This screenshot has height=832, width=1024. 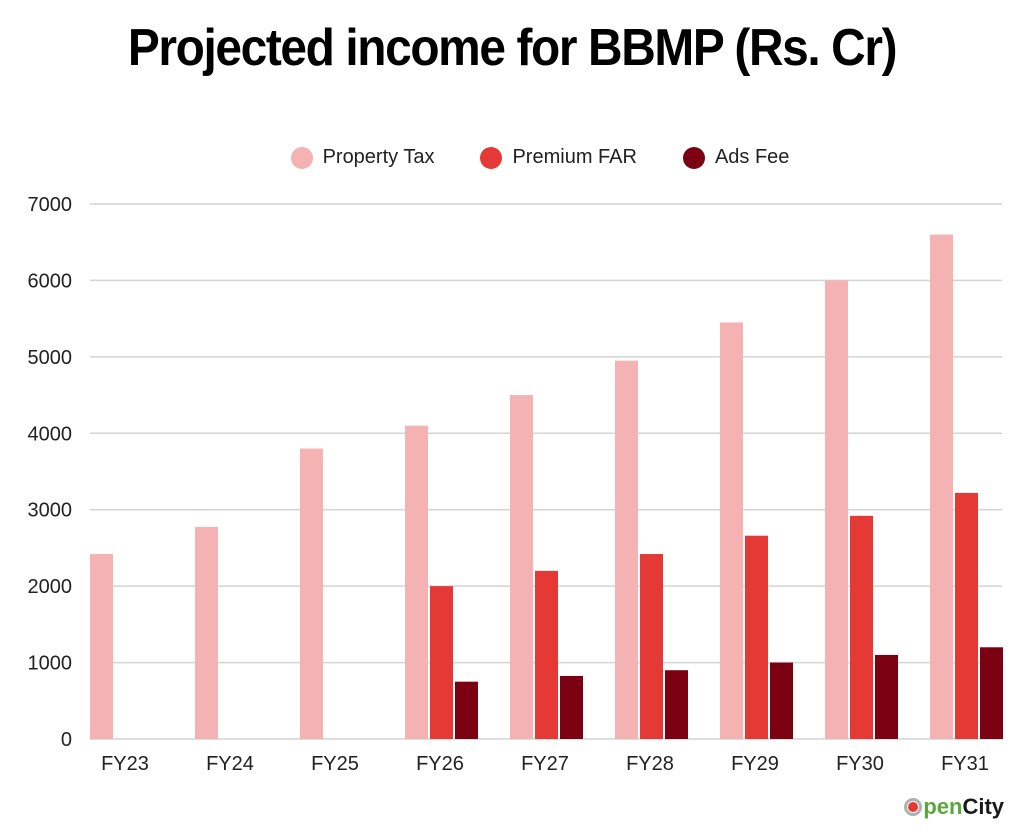 What do you see at coordinates (50, 281) in the screenshot?
I see `y-tick-label: 6000` at bounding box center [50, 281].